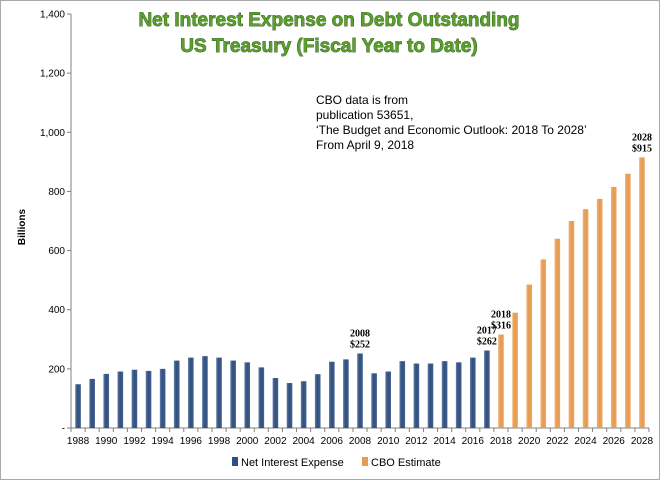 The height and width of the screenshot is (480, 660). I want to click on bar-cbo-estimate-2024, so click(585, 318).